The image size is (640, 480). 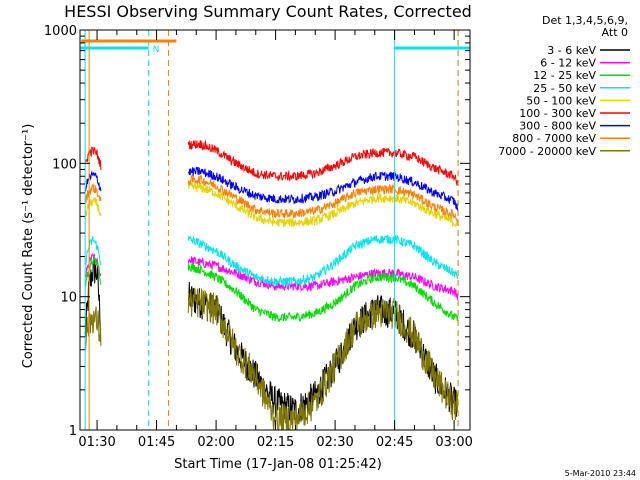 I want to click on y-axis-label: Corrected Count Rate (s⁻¹ detector⁻¹), so click(x=28, y=246).